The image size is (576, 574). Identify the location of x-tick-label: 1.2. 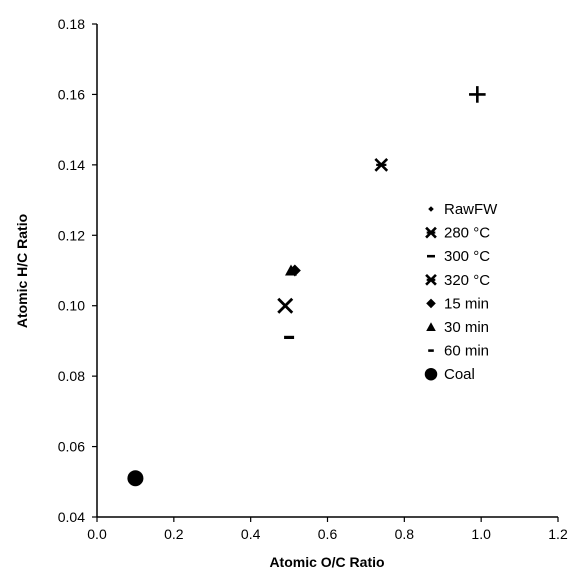
(558, 534).